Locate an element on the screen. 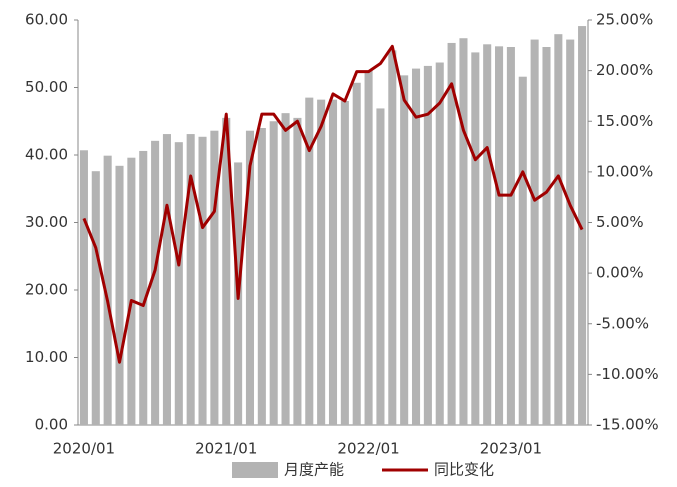 The width and height of the screenshot is (677, 487). x-tick-label: 2020/01 is located at coordinates (84, 449).